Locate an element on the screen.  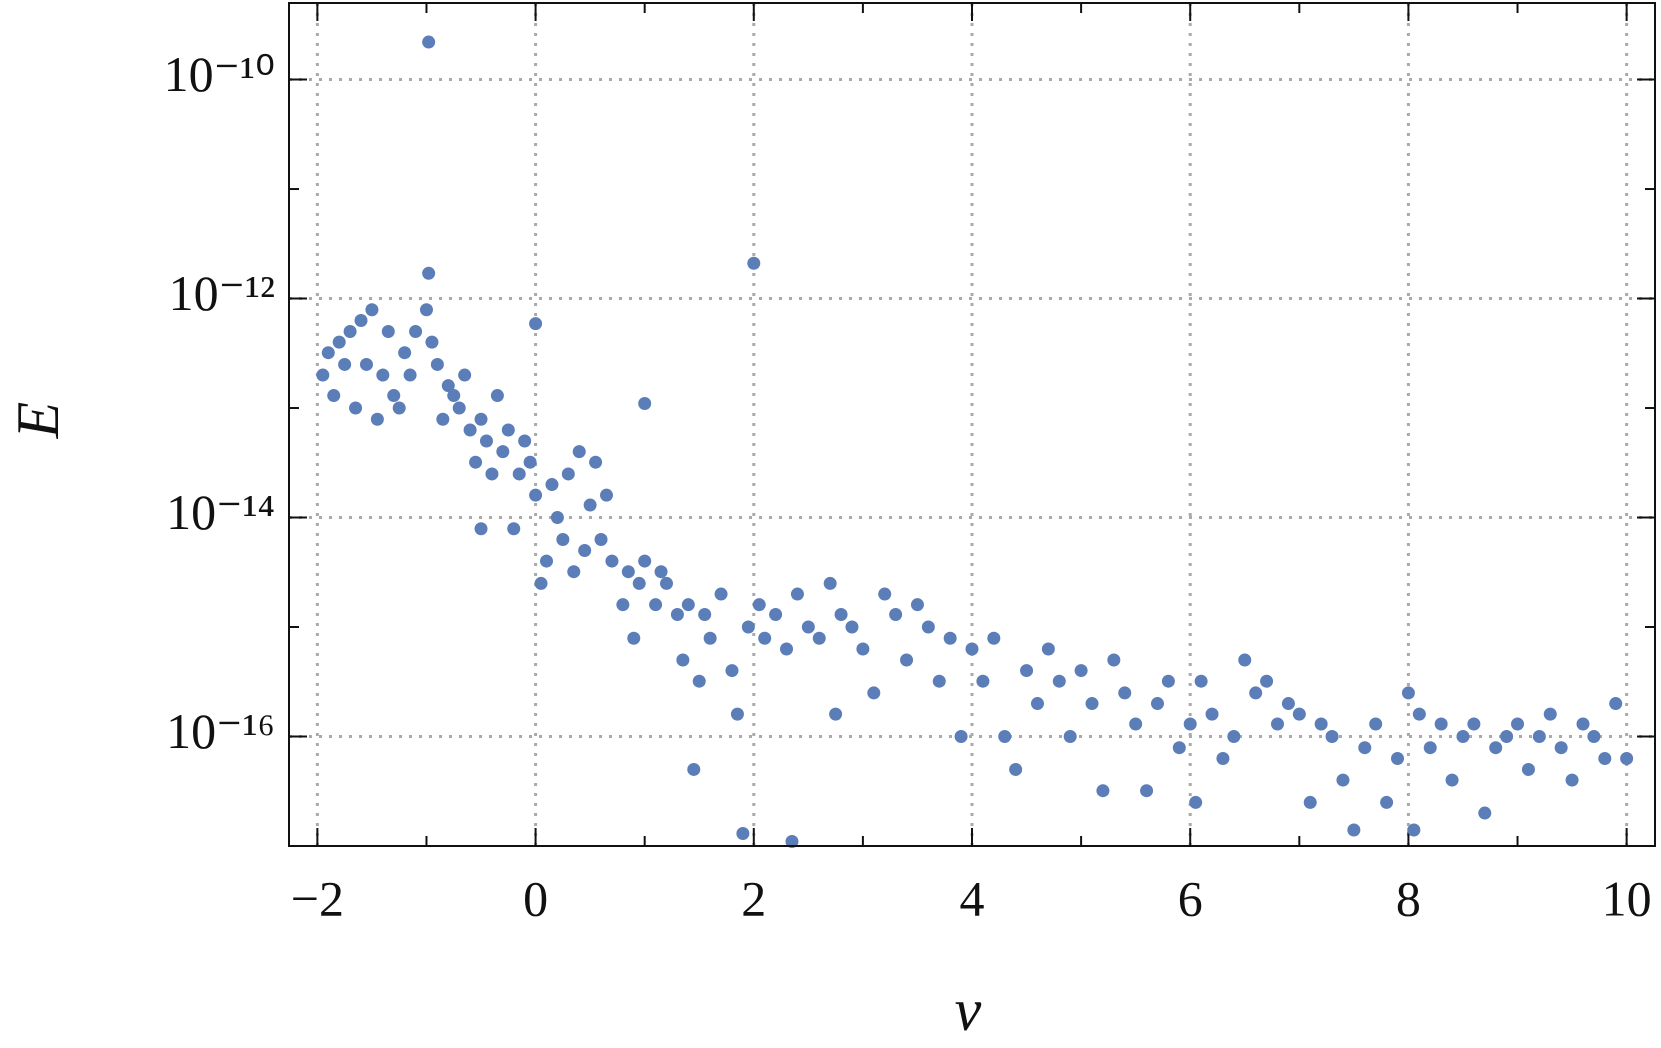
y-tick-label: 10⁻¹⁴ is located at coordinates (220, 512).